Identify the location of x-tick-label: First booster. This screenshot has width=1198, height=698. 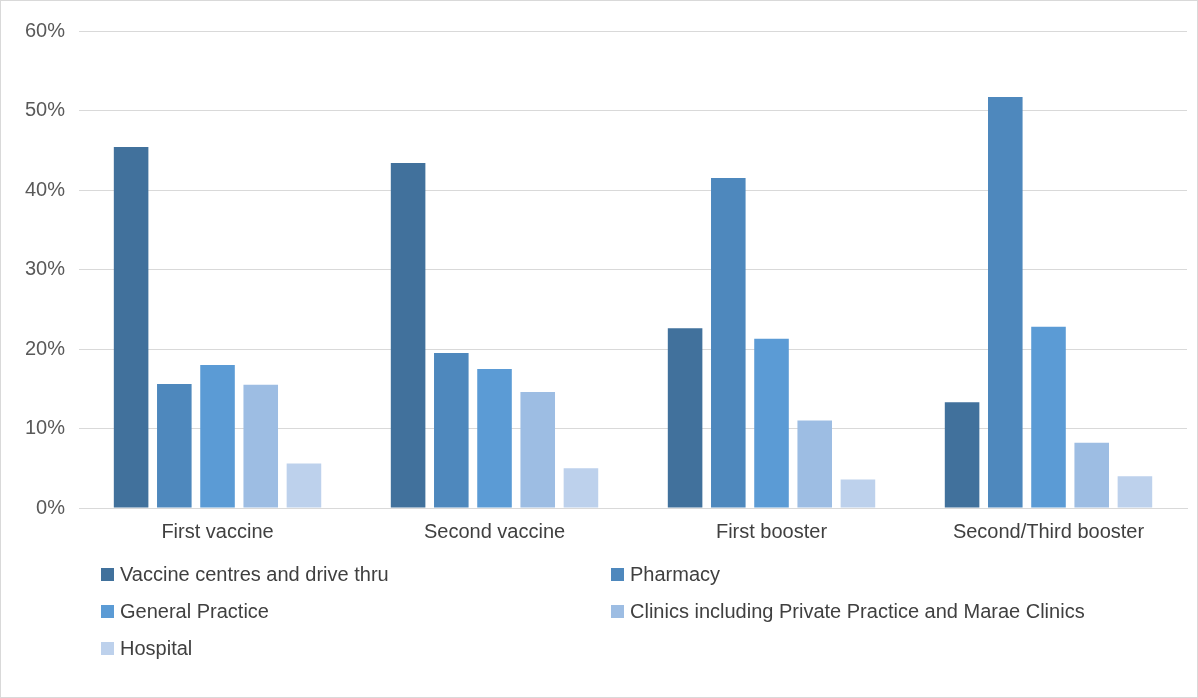
(771, 530).